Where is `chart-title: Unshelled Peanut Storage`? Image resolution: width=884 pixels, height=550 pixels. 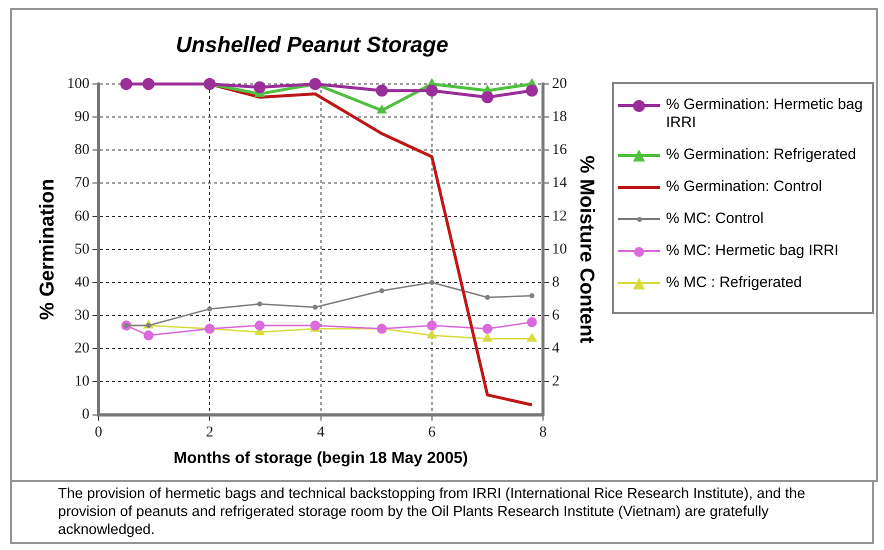 chart-title: Unshelled Peanut Storage is located at coordinates (312, 45).